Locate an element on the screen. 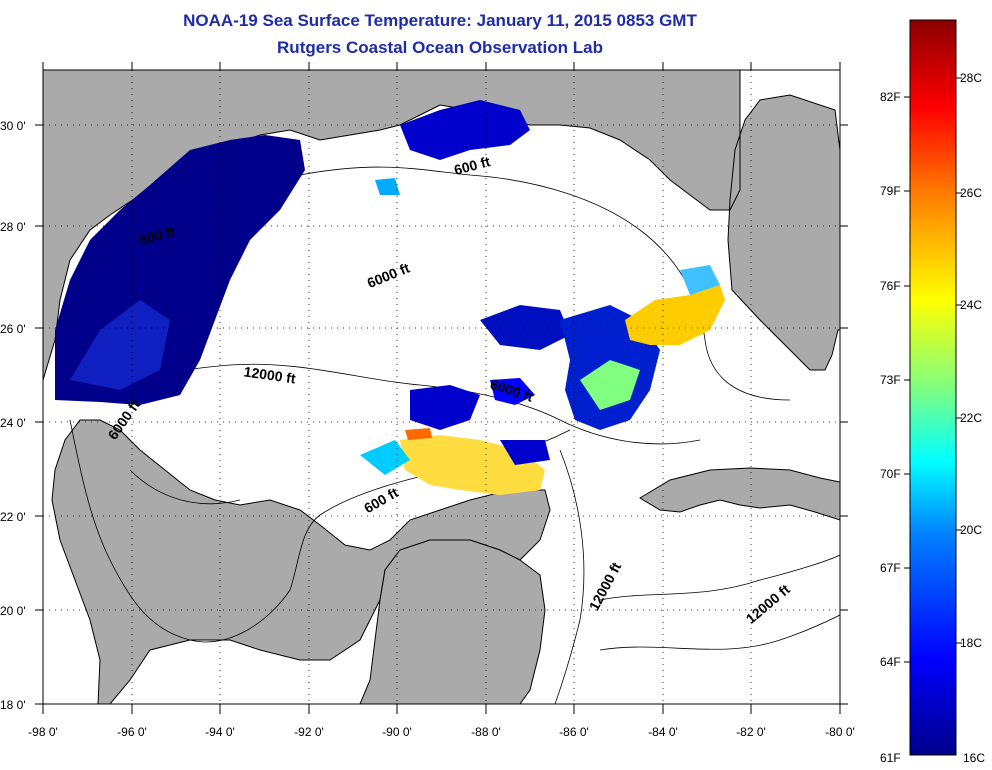 Image resolution: width=992 pixels, height=770 pixels. lon-tick-label: -86 0' is located at coordinates (574, 732).